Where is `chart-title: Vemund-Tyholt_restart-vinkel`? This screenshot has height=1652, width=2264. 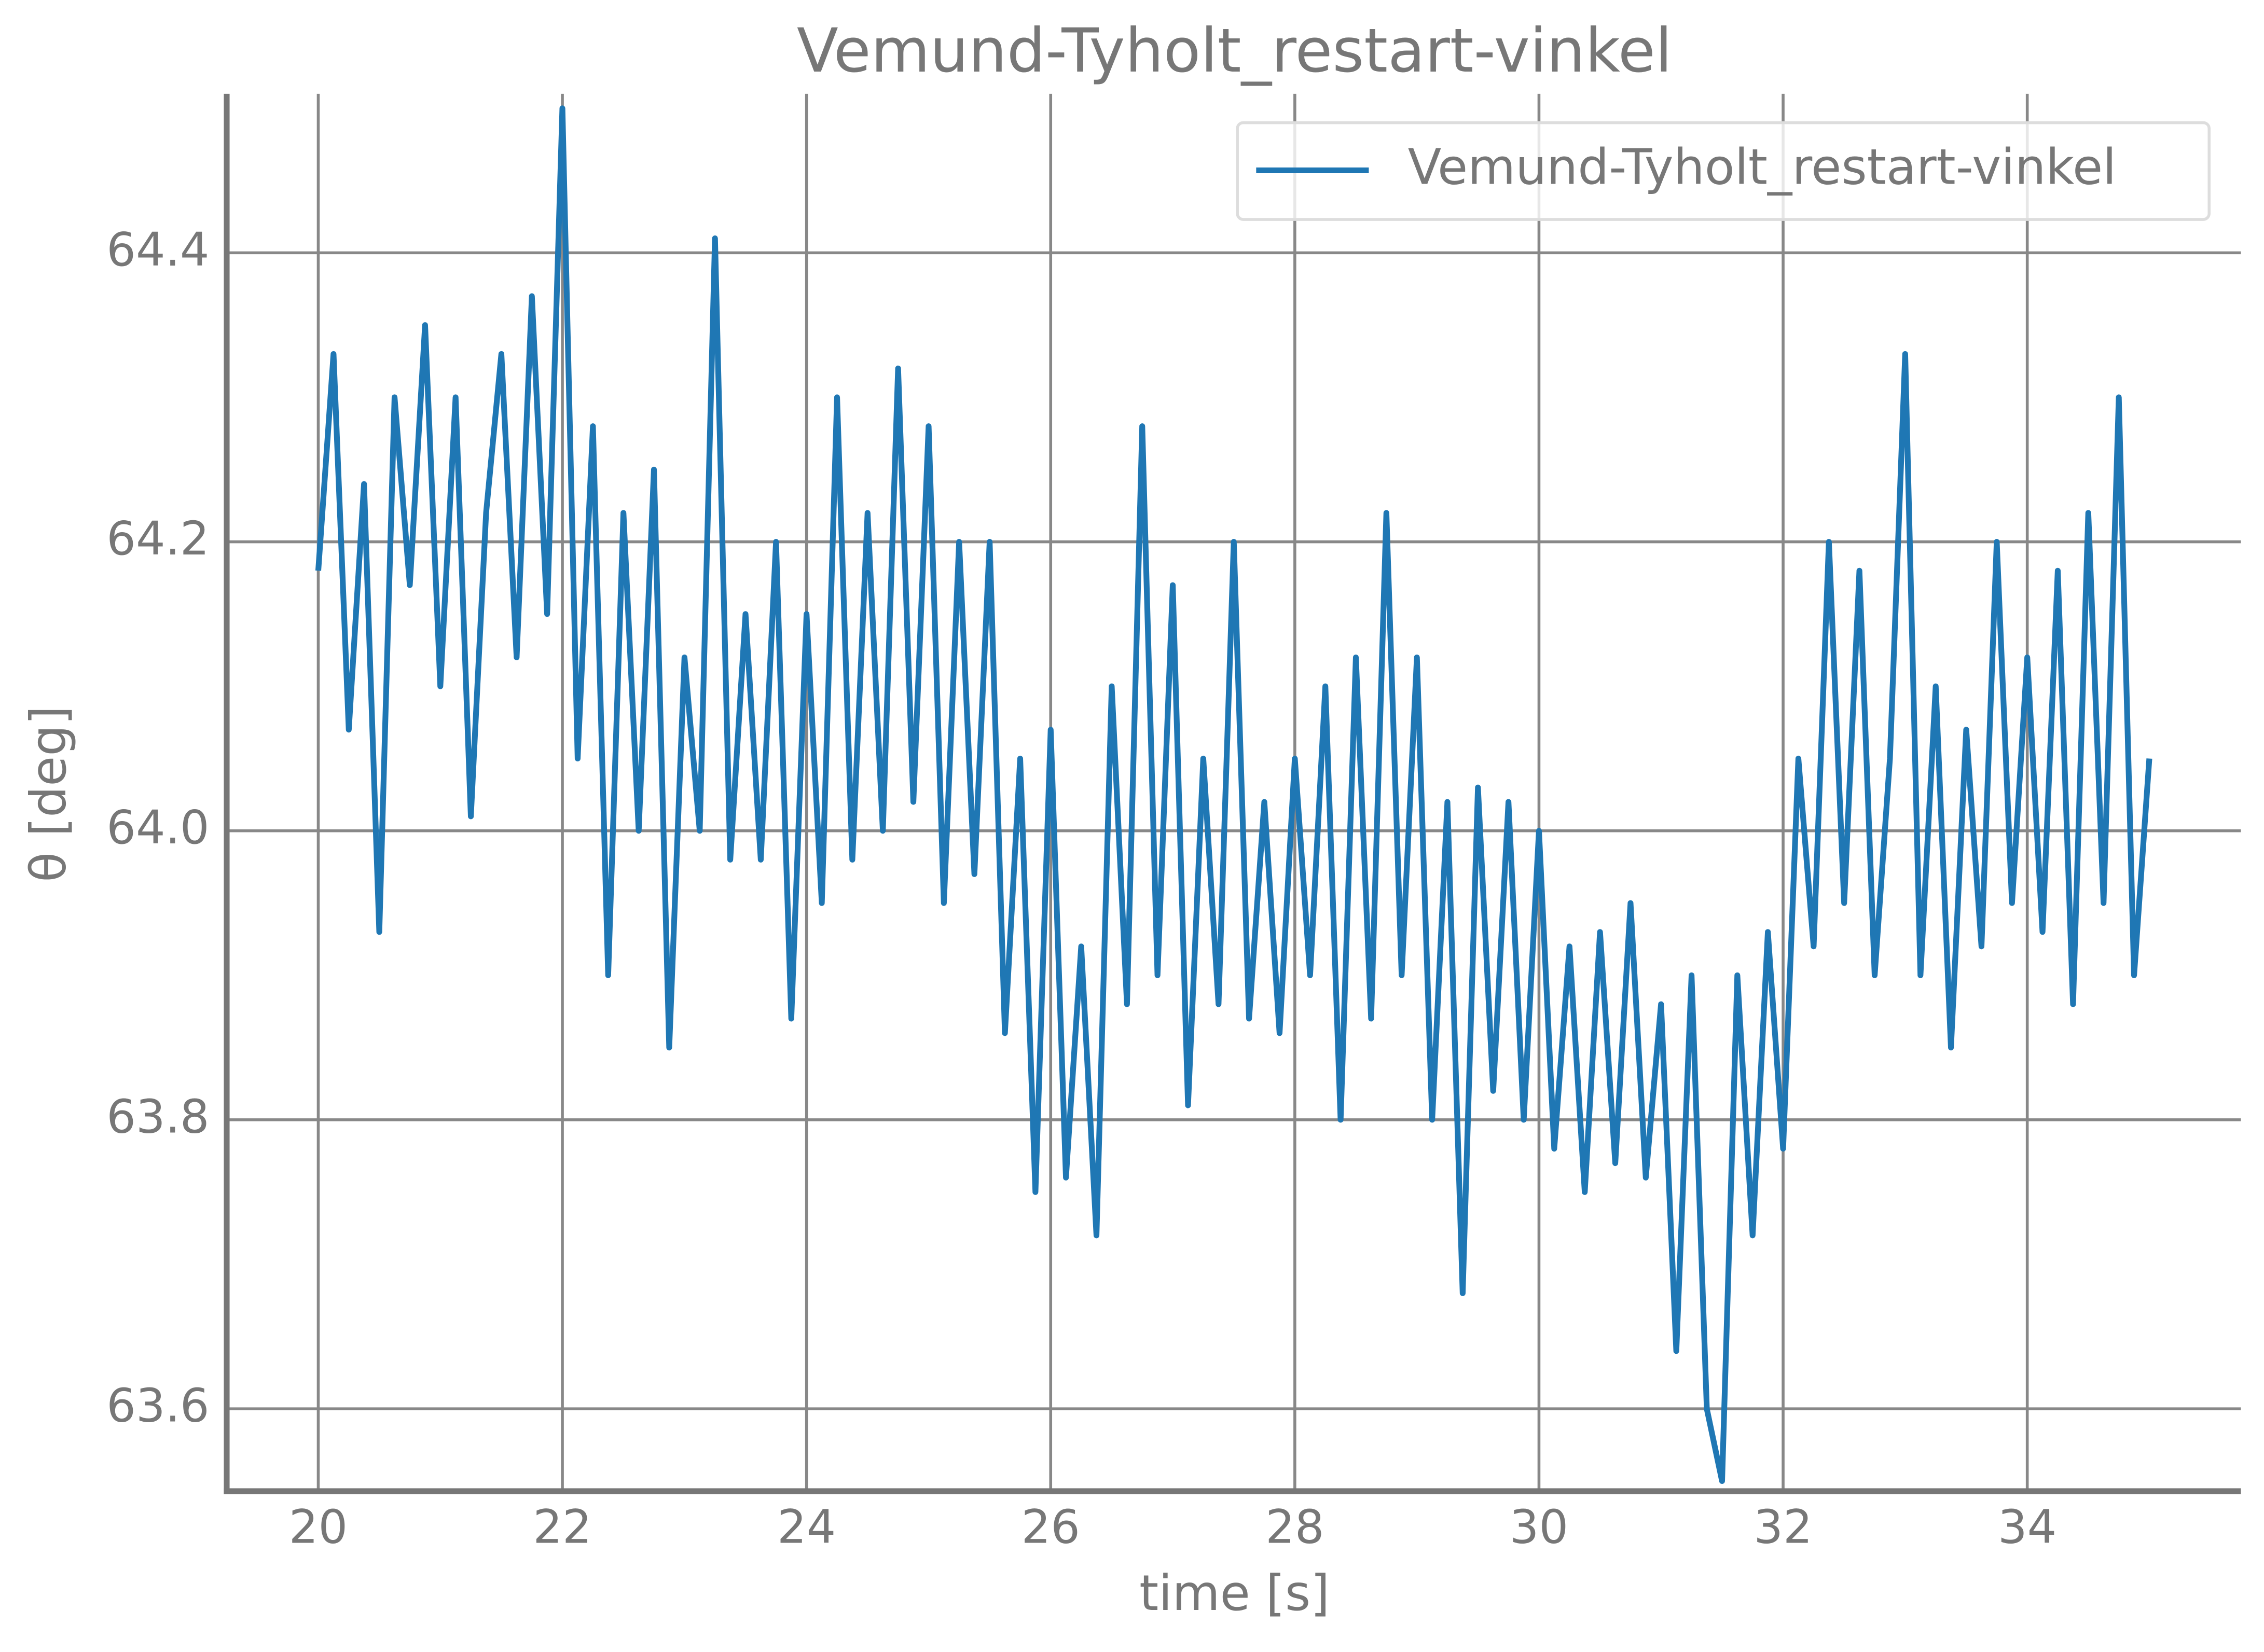 chart-title: Vemund-Tyholt_restart-vinkel is located at coordinates (1234, 51).